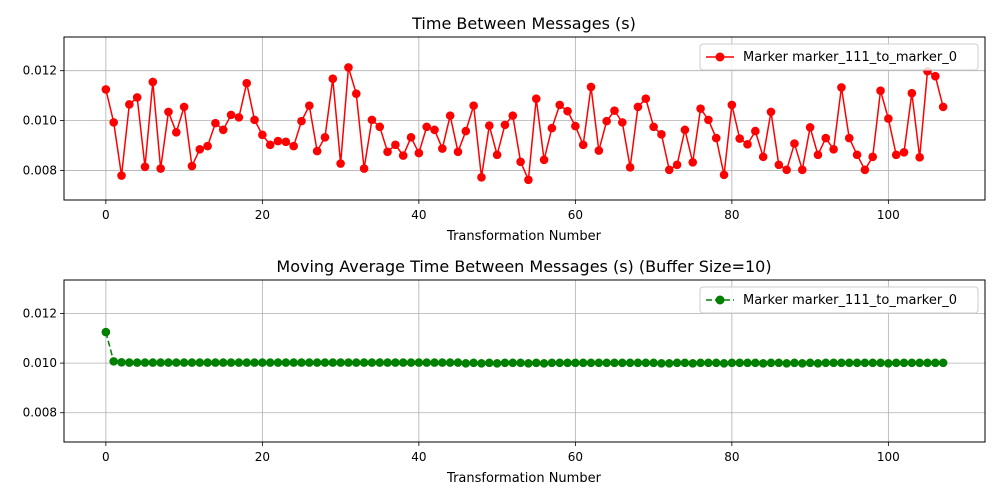 The width and height of the screenshot is (1000, 500). Describe the element at coordinates (106, 215) in the screenshot. I see `x-tick-label: 0` at that location.